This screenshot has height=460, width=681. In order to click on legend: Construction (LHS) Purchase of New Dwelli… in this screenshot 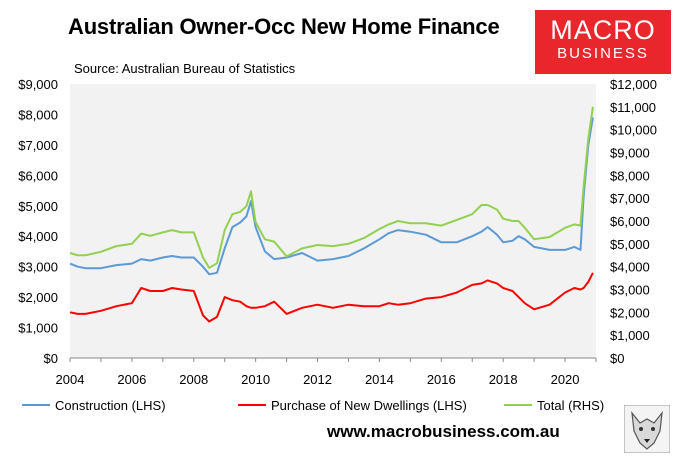, I will do `click(313, 405)`.